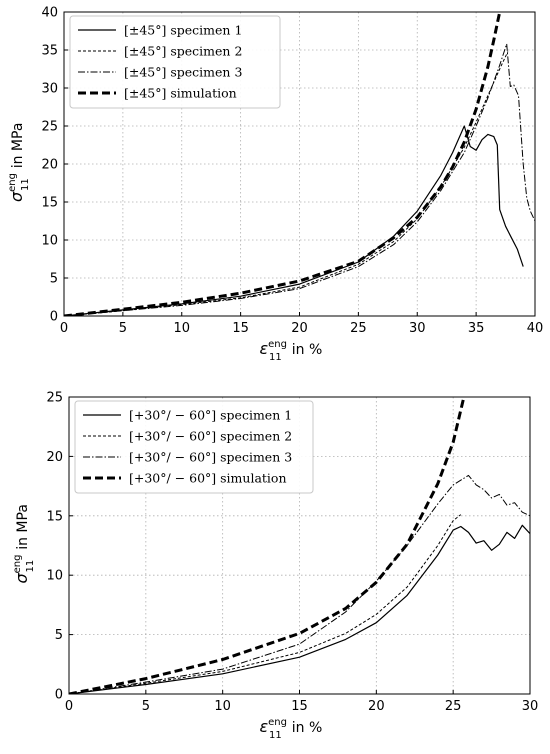  What do you see at coordinates (476, 328) in the screenshot?
I see `x-tick-label: 35` at bounding box center [476, 328].